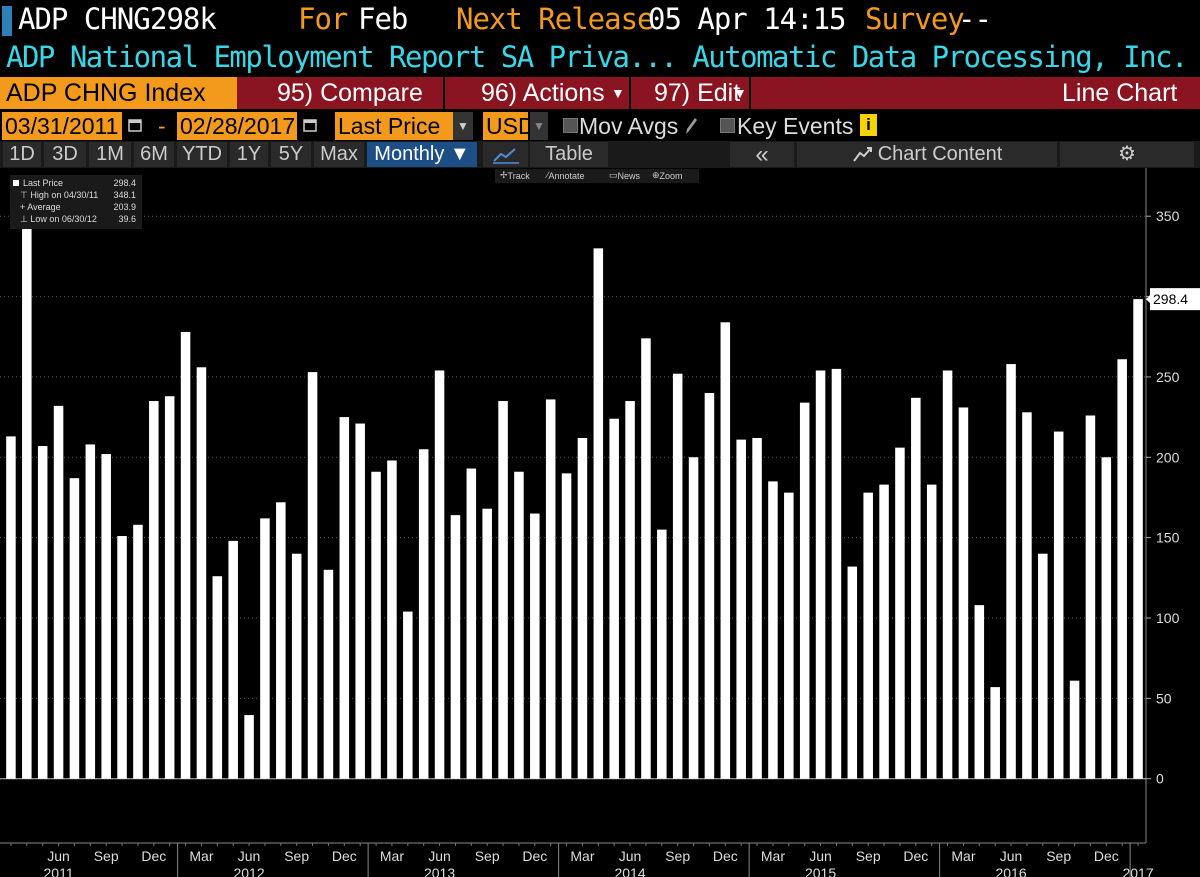 This screenshot has width=1200, height=877. What do you see at coordinates (509, 126) in the screenshot?
I see `currency-select: USD` at bounding box center [509, 126].